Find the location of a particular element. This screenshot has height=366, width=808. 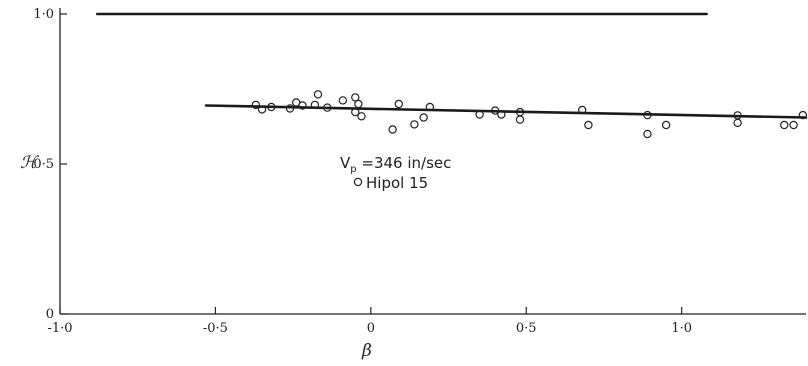

x-tick-label: 1·0 is located at coordinates (681, 328).